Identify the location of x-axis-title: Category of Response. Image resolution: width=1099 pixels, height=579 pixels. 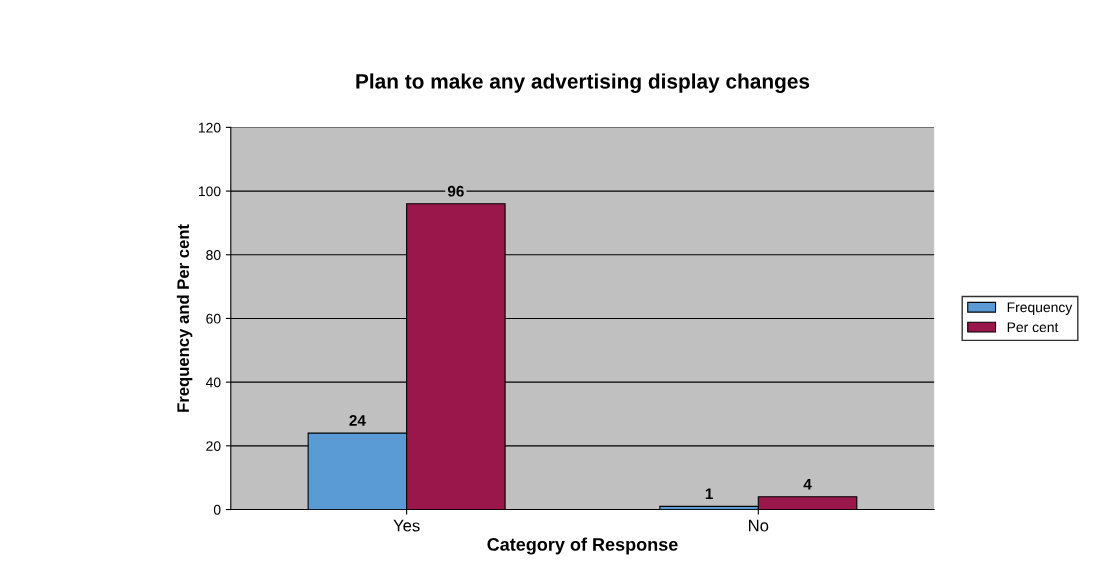
(582, 546).